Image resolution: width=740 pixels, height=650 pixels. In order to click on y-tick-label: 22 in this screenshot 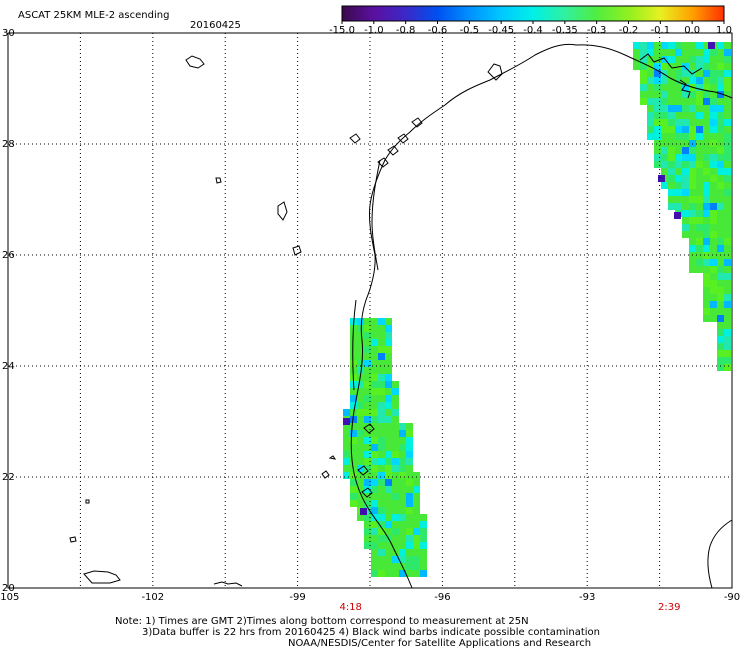, I will do `click(8, 477)`.